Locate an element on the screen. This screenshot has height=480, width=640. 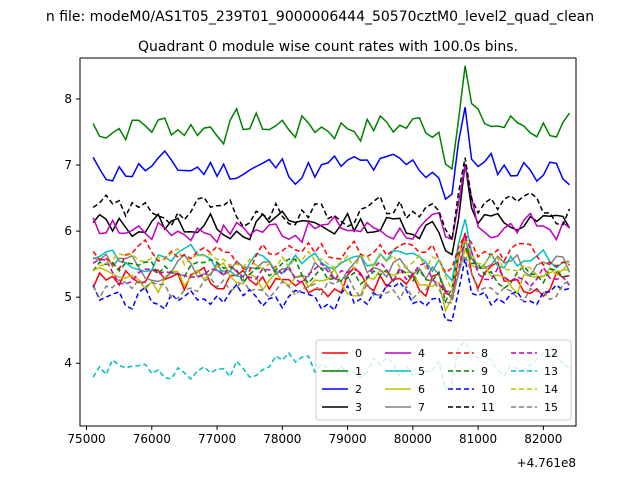
y-tick-label: 6 is located at coordinates (68, 231).